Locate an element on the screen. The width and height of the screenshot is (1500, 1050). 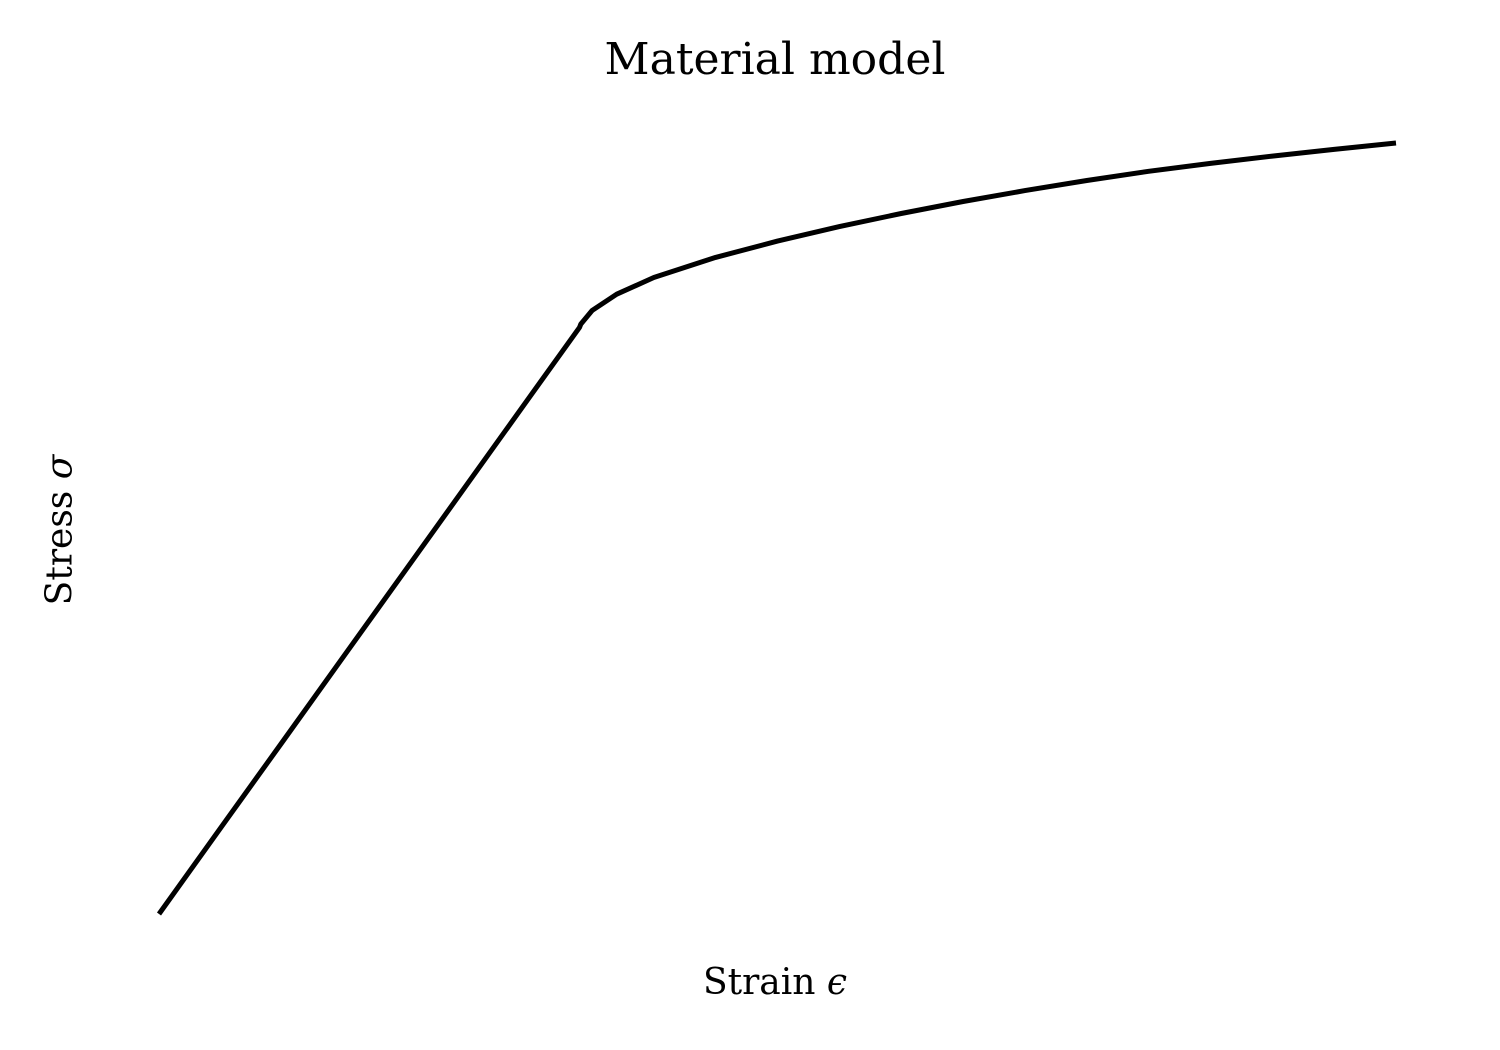
y-axis-label-text: Stress is located at coordinates (60, 548).